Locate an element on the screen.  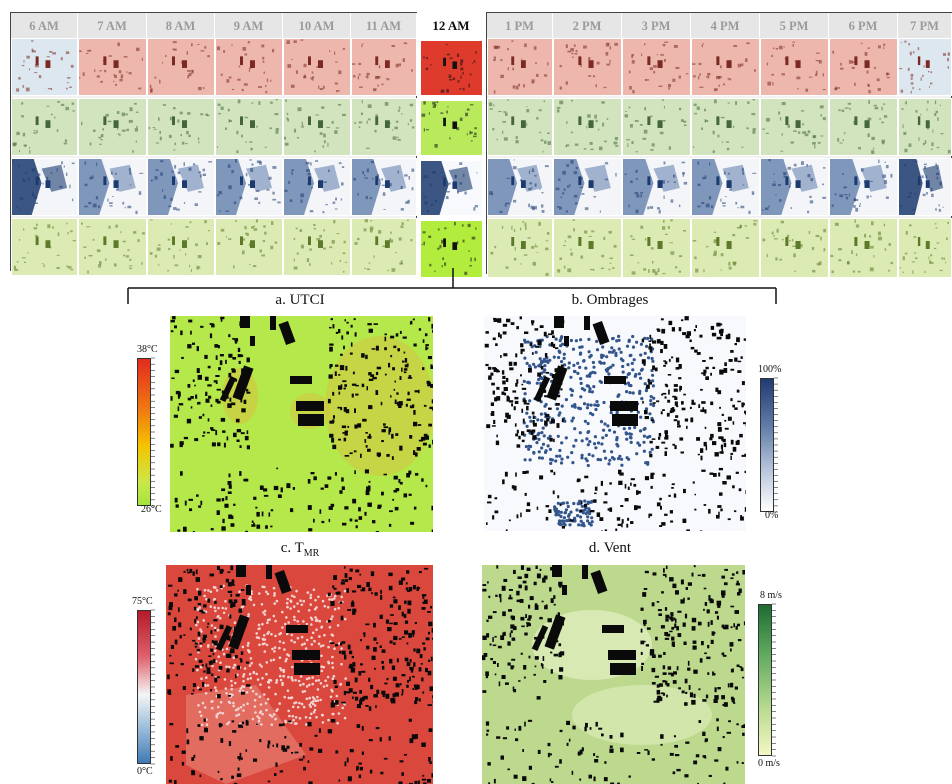
hour-header: 3 PM is located at coordinates (656, 26).